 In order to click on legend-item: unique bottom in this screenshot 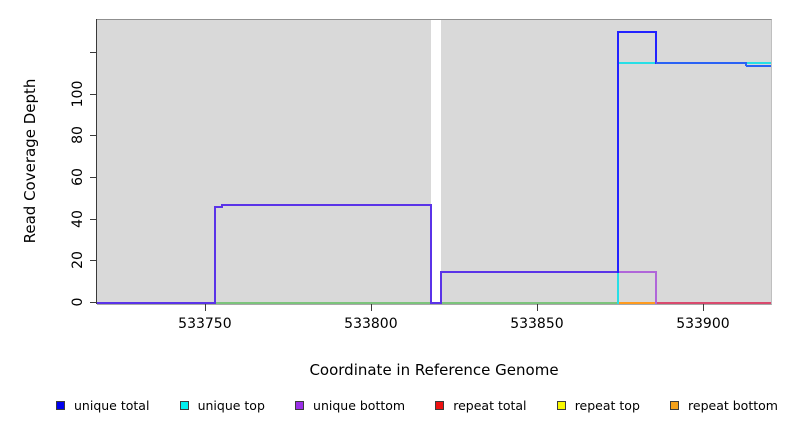, I will do `click(350, 405)`.